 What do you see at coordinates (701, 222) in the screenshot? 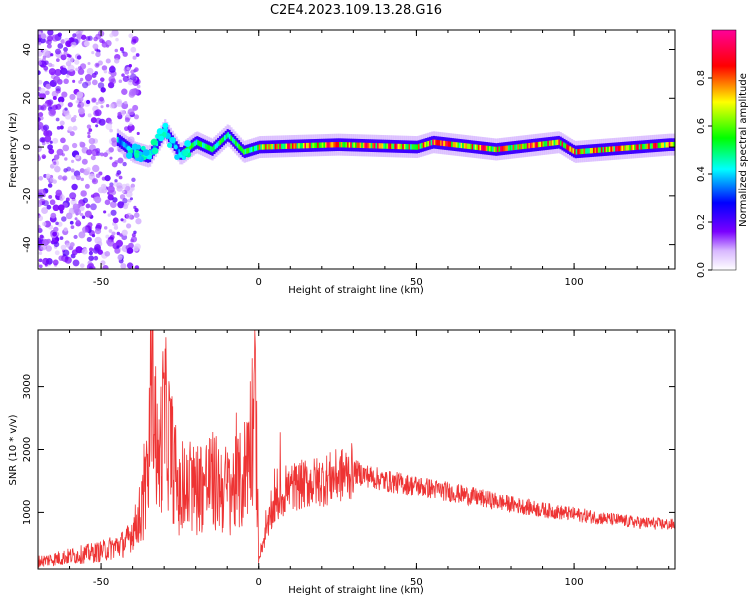
I see `colorbar-tick-label: 0.2` at bounding box center [701, 222].